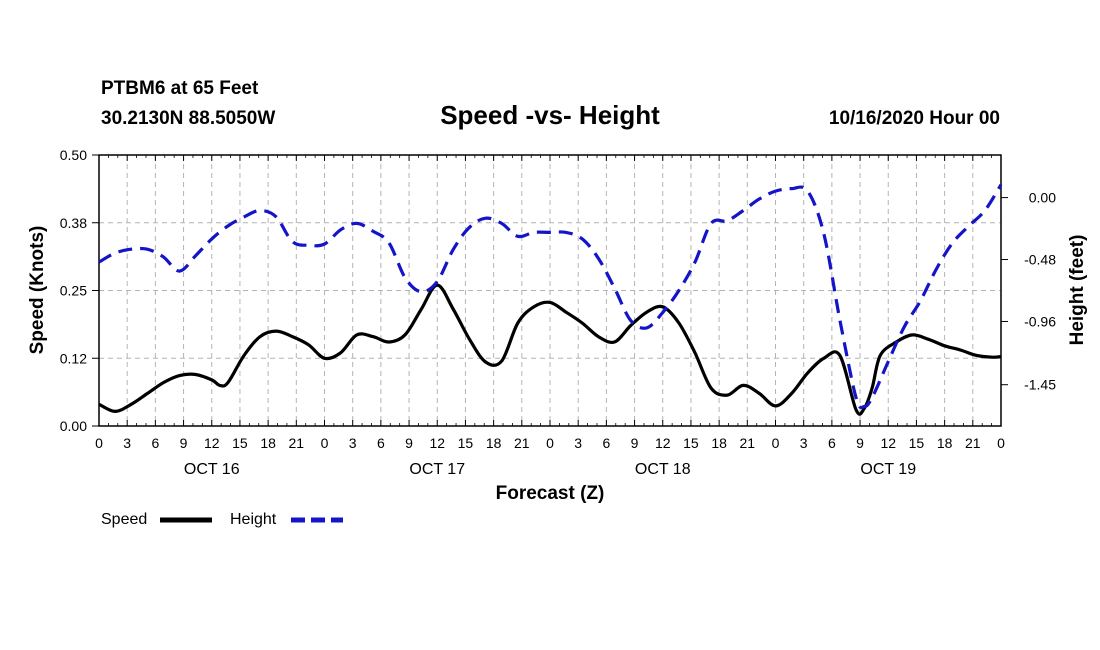 The height and width of the screenshot is (650, 1100). I want to click on left-tick-label: 0.00, so click(73, 426).